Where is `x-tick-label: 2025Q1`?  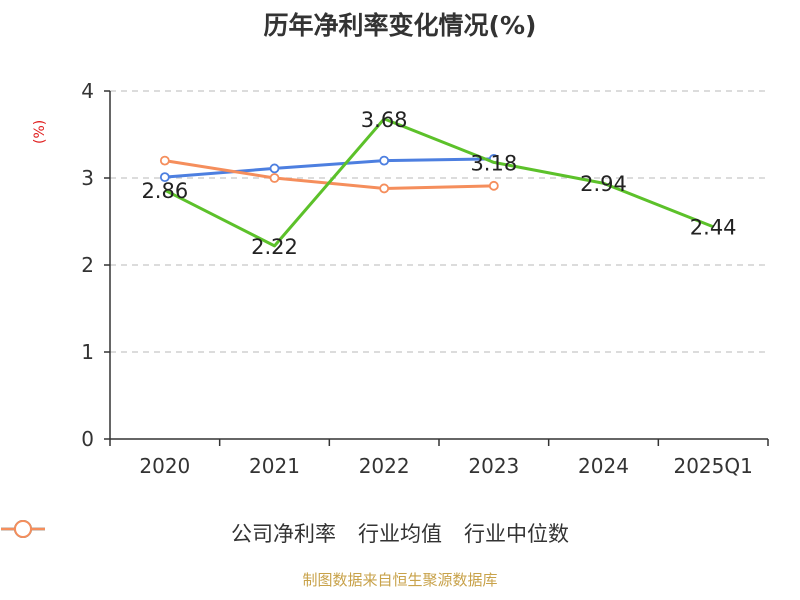 x-tick-label: 2025Q1 is located at coordinates (712, 466).